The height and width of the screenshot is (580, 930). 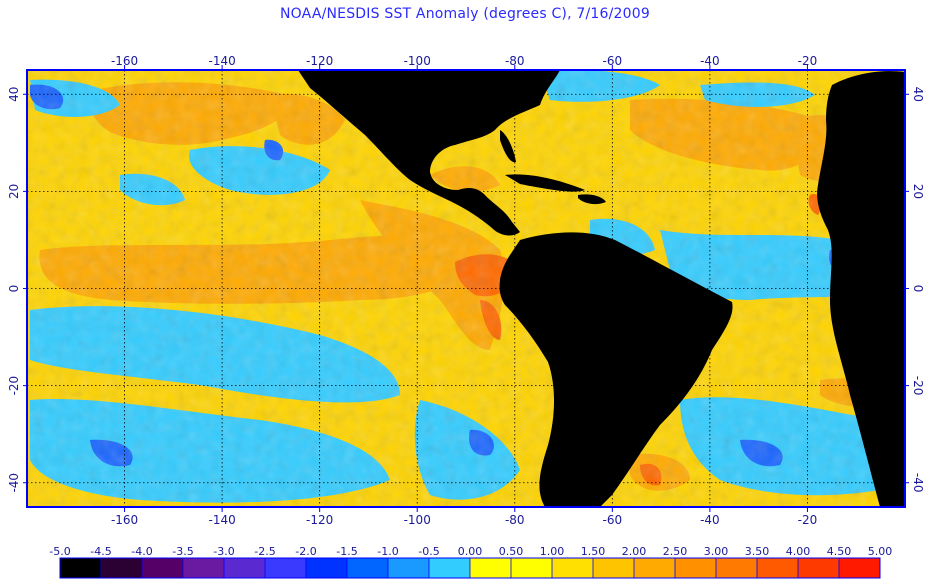 I want to click on colorbar-tick-label: 2.00, so click(x=634, y=551).